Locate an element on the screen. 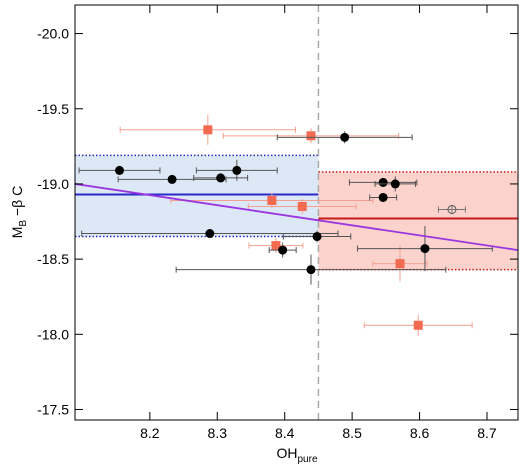 This screenshot has height=473, width=520. x-tick-label: 8.2 is located at coordinates (150, 433).